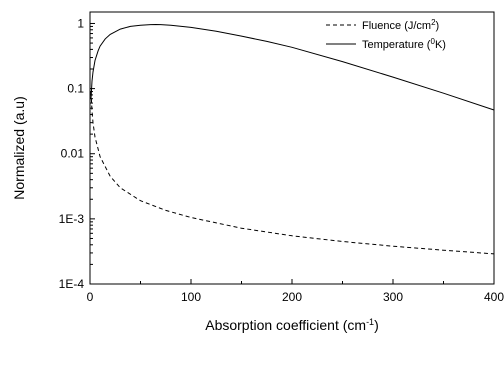 This screenshot has width=504, height=365. What do you see at coordinates (80, 23) in the screenshot?
I see `y-tick-label: 1` at bounding box center [80, 23].